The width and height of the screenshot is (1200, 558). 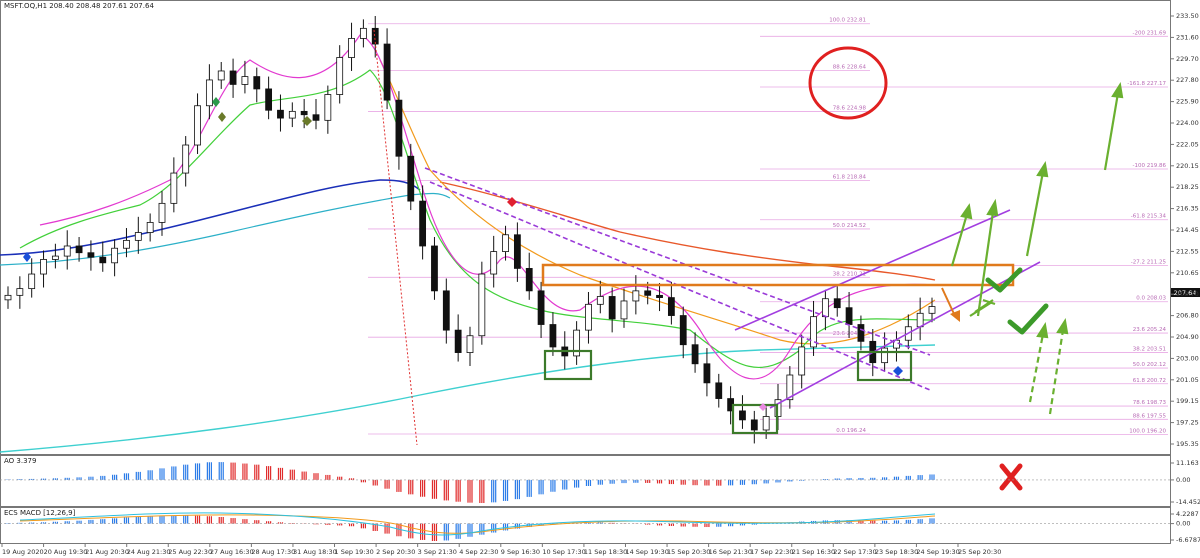 What do you see at coordinates (1004, 280) in the screenshot?
I see `green-checkmark-icon` at bounding box center [1004, 280].